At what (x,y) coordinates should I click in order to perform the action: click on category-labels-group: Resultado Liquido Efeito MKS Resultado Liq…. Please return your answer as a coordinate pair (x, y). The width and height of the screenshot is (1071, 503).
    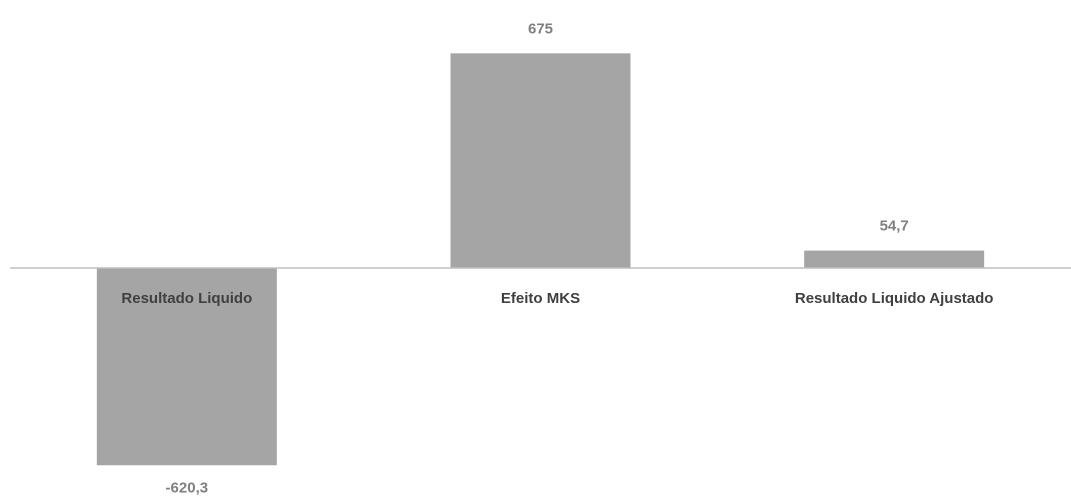
    Looking at the image, I should click on (557, 298).